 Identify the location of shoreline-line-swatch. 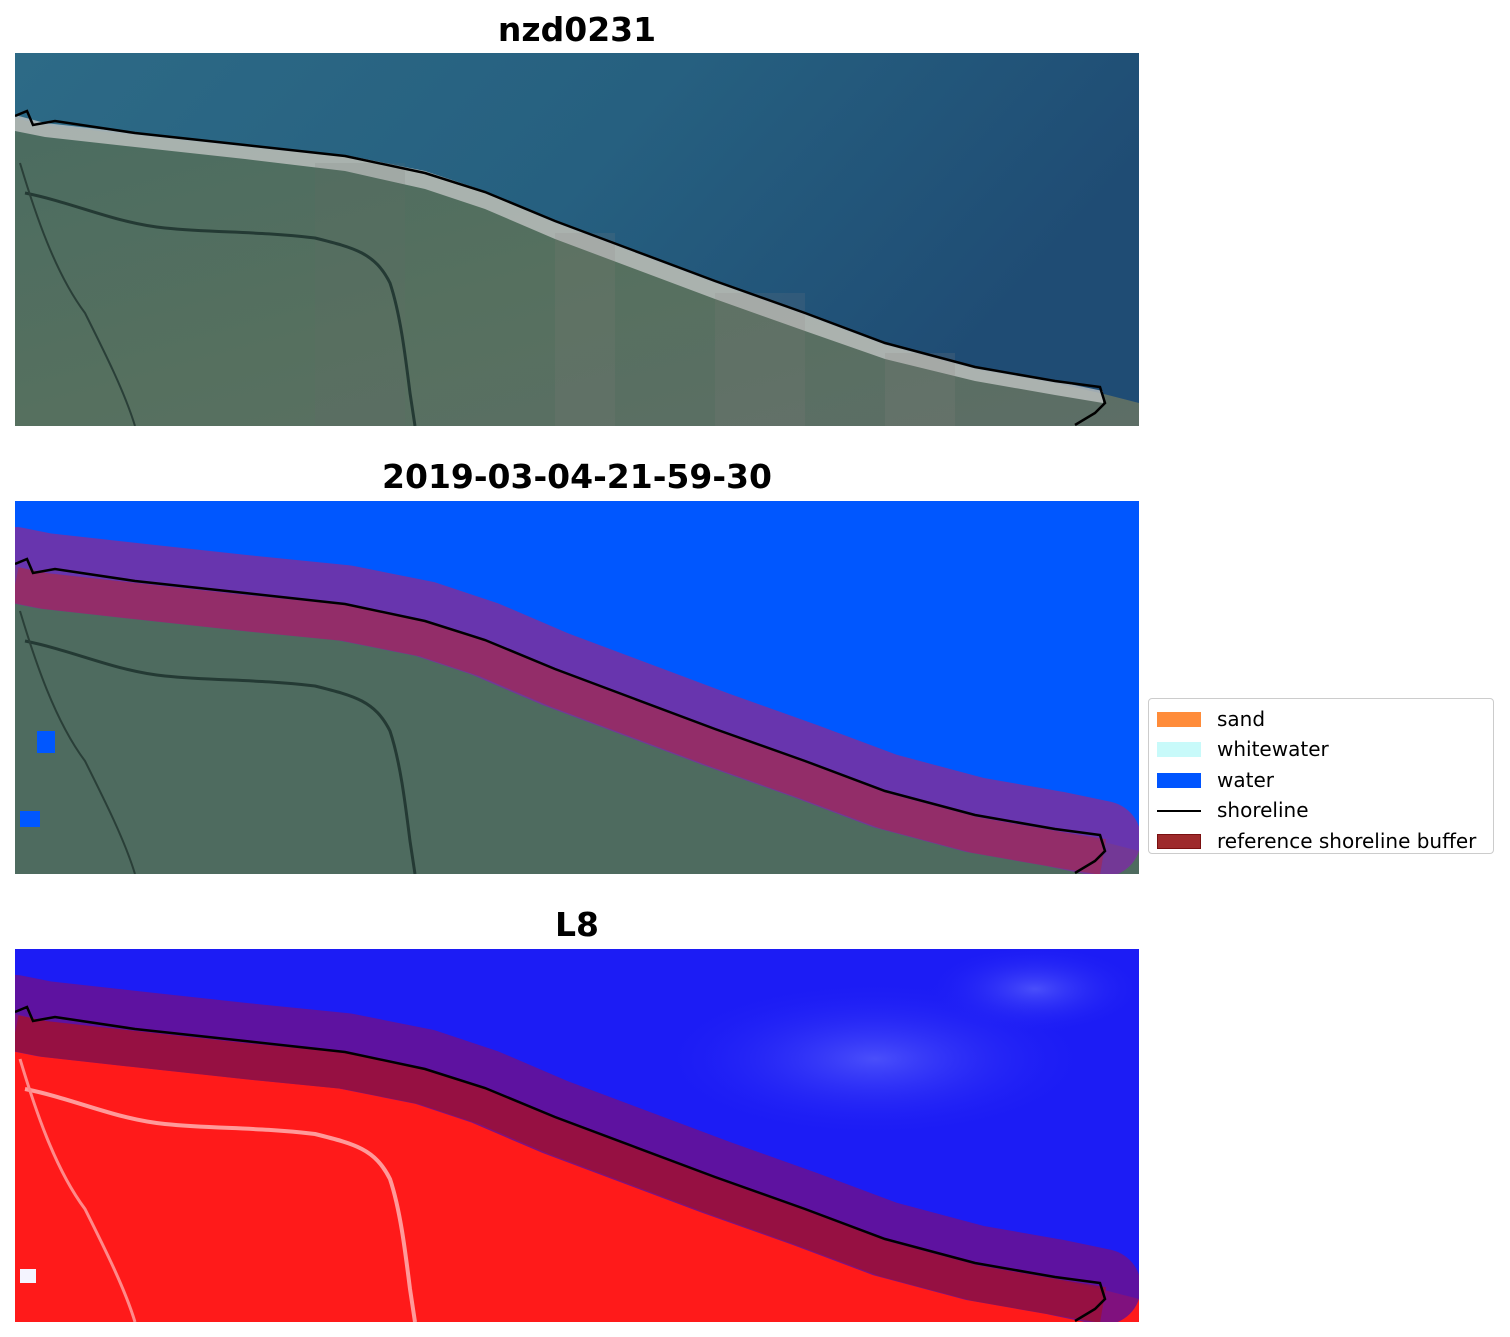
(1179, 811).